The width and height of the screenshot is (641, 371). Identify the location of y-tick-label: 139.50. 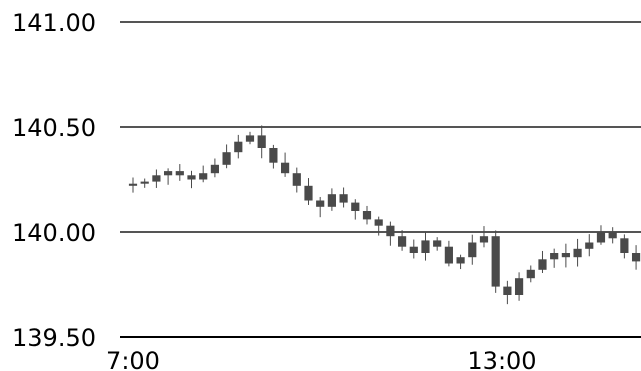
(54, 338).